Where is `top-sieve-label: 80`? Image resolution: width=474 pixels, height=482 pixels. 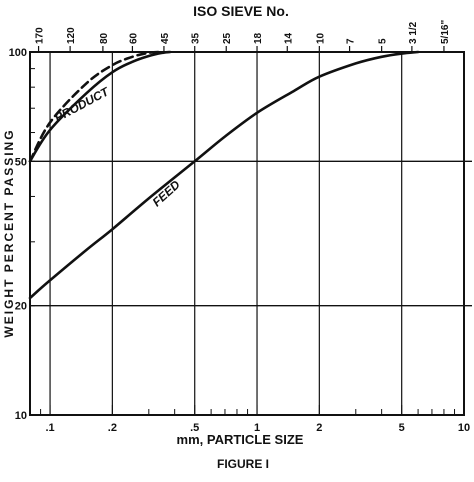
top-sieve-label: 80 is located at coordinates (104, 38).